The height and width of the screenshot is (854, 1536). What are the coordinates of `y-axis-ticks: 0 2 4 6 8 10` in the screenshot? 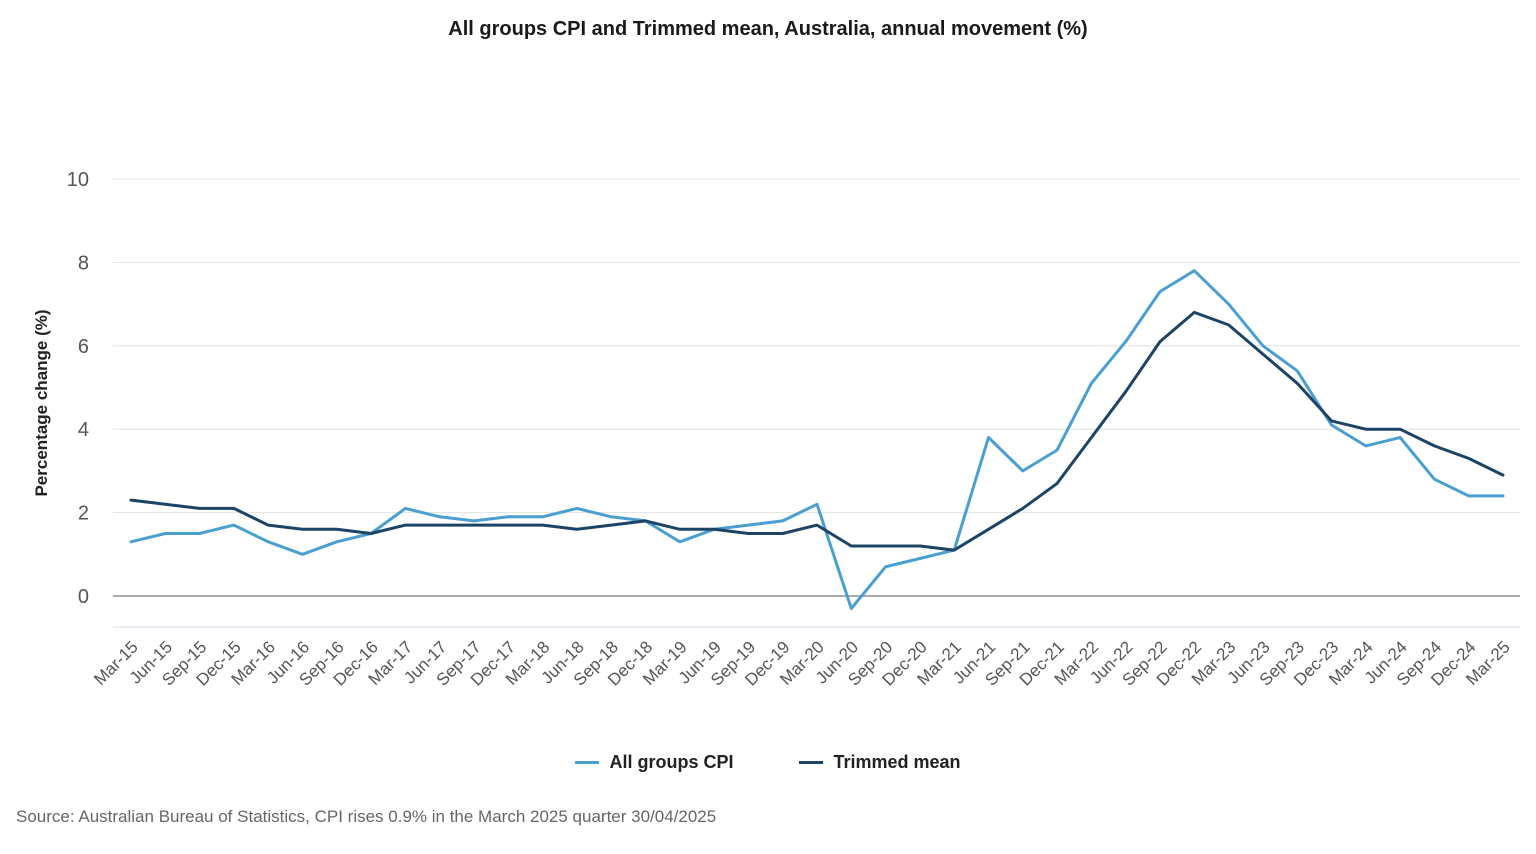 It's located at (78, 388).